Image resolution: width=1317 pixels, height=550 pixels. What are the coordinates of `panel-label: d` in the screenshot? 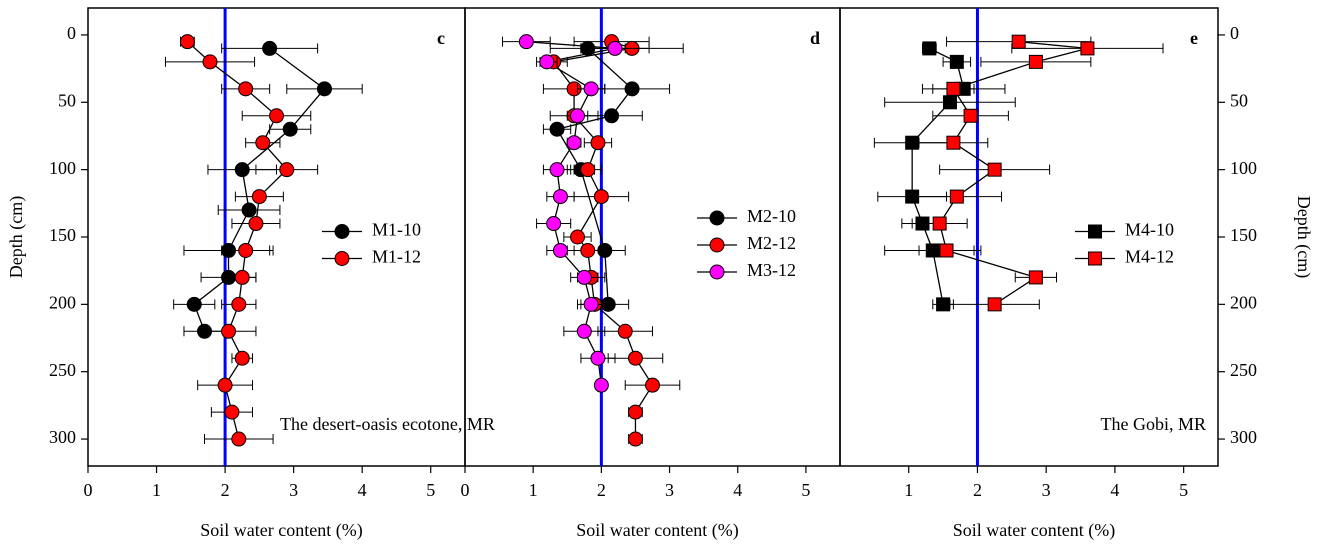 It's located at (815, 38).